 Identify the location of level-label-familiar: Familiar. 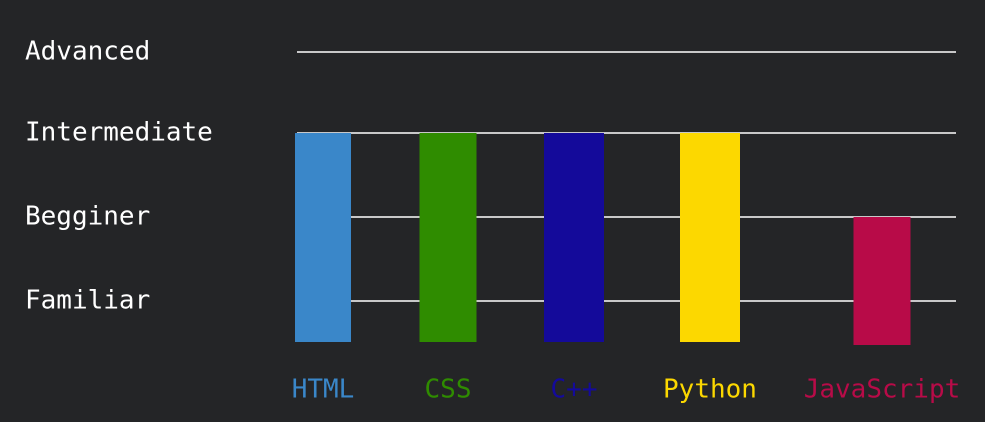
(87, 301).